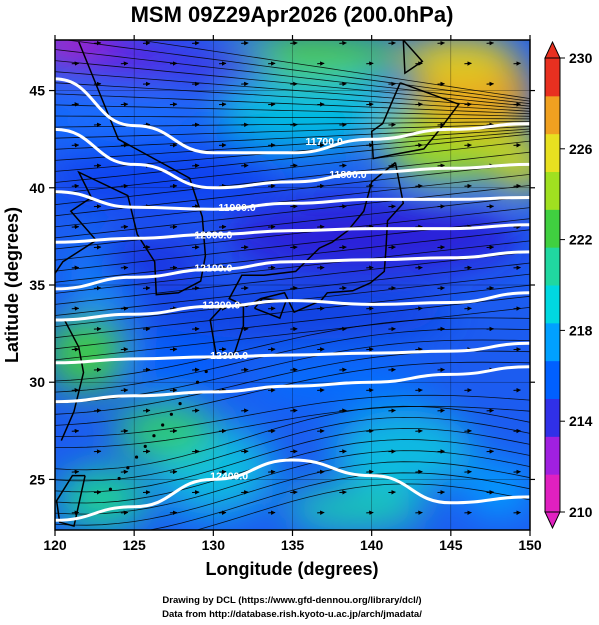 Image resolution: width=599 pixels, height=625 pixels. What do you see at coordinates (581, 240) in the screenshot?
I see `colorbar-tick-label: 222` at bounding box center [581, 240].